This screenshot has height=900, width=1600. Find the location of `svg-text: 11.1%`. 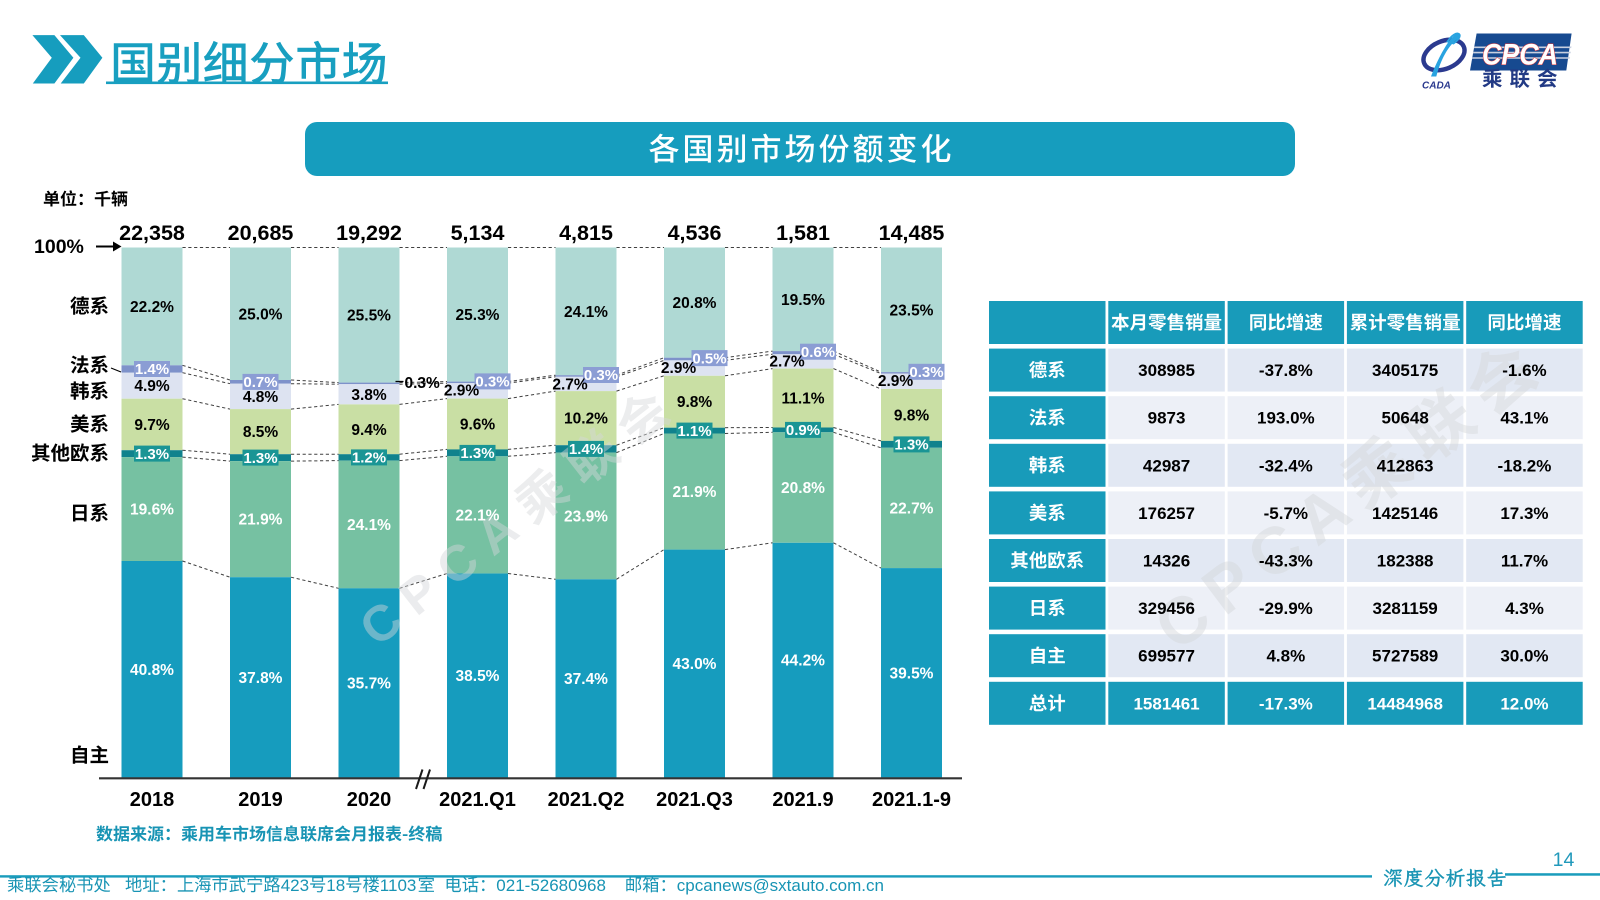

svg-text: 11.1% is located at coordinates (802, 399).